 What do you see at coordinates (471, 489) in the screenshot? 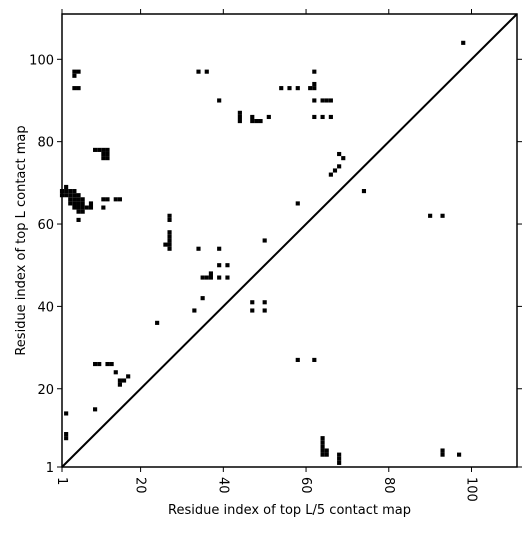
I see `x-tick-label: 100` at bounding box center [471, 489].